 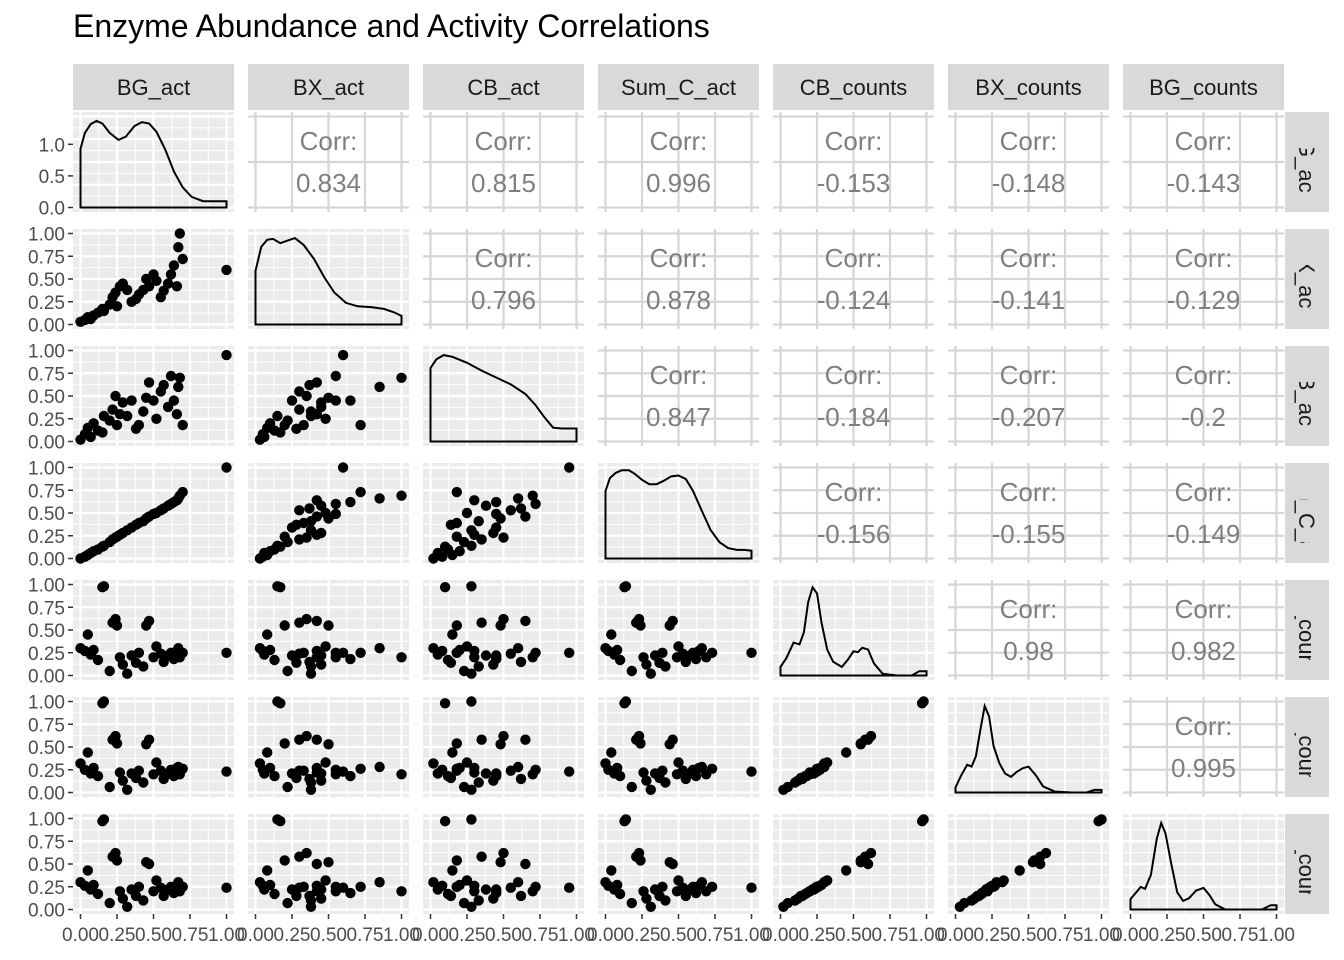 What do you see at coordinates (1203, 417) in the screenshot?
I see `corr-value-cb-act-bg-counts: -0.2` at bounding box center [1203, 417].